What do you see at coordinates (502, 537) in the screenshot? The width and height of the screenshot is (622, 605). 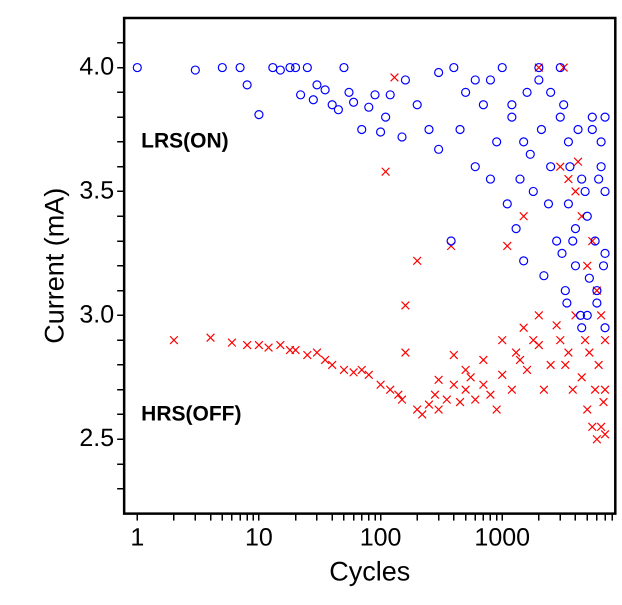 I see `x-tick-label: 1000` at bounding box center [502, 537].